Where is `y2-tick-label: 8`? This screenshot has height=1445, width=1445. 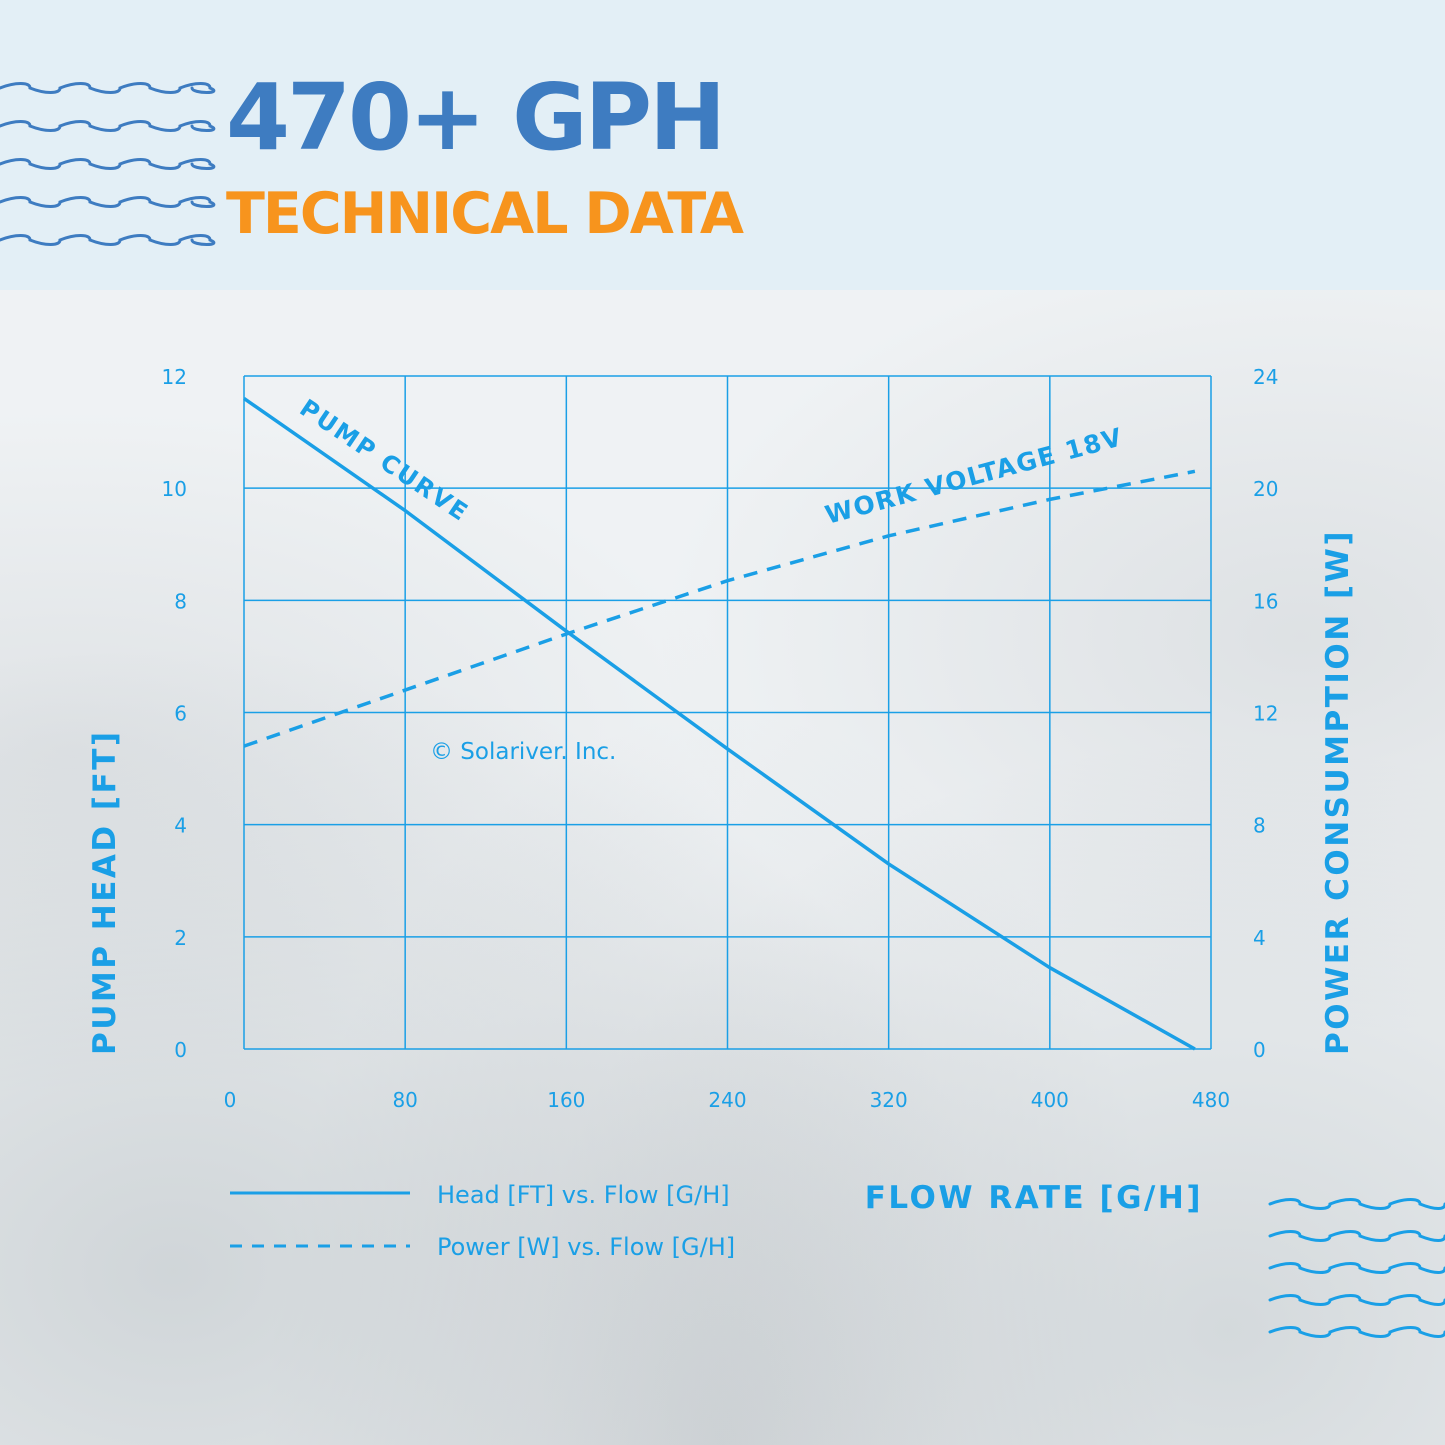 y2-tick-label: 8 is located at coordinates (1259, 826).